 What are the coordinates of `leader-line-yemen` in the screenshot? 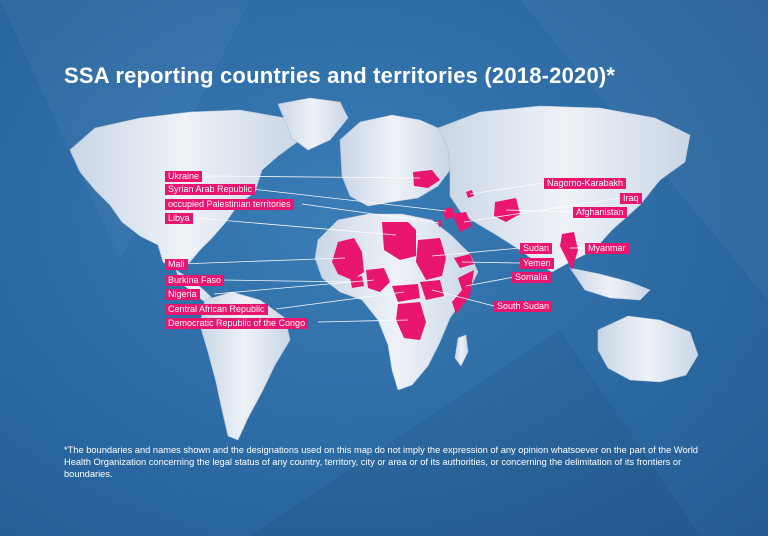 It's located at (491, 262).